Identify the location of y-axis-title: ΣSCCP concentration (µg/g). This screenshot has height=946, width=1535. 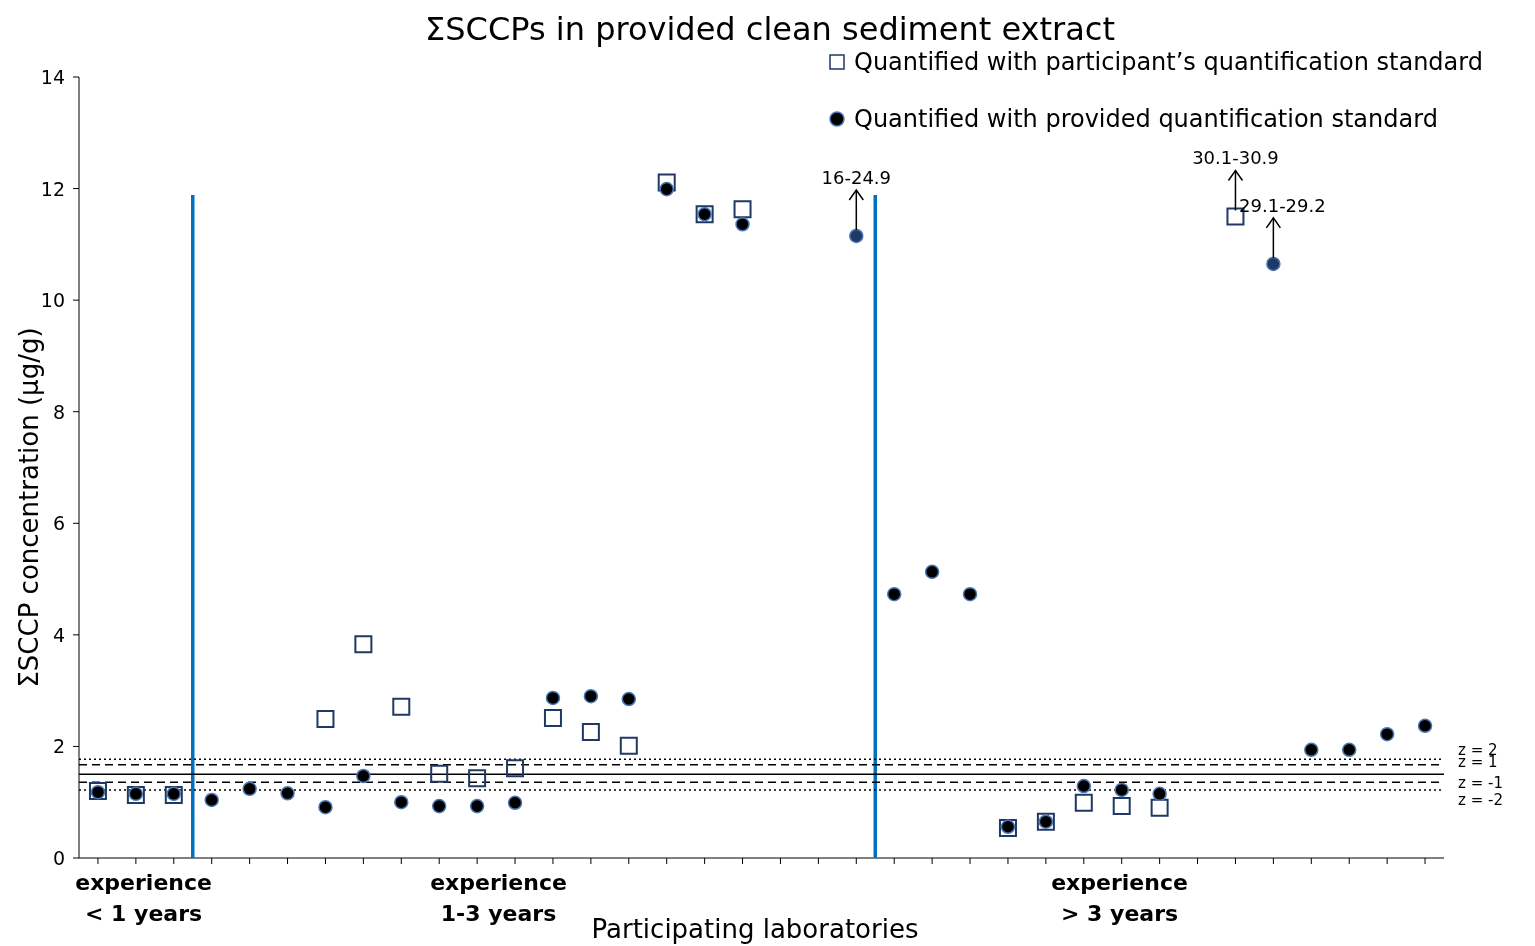
(29, 507).